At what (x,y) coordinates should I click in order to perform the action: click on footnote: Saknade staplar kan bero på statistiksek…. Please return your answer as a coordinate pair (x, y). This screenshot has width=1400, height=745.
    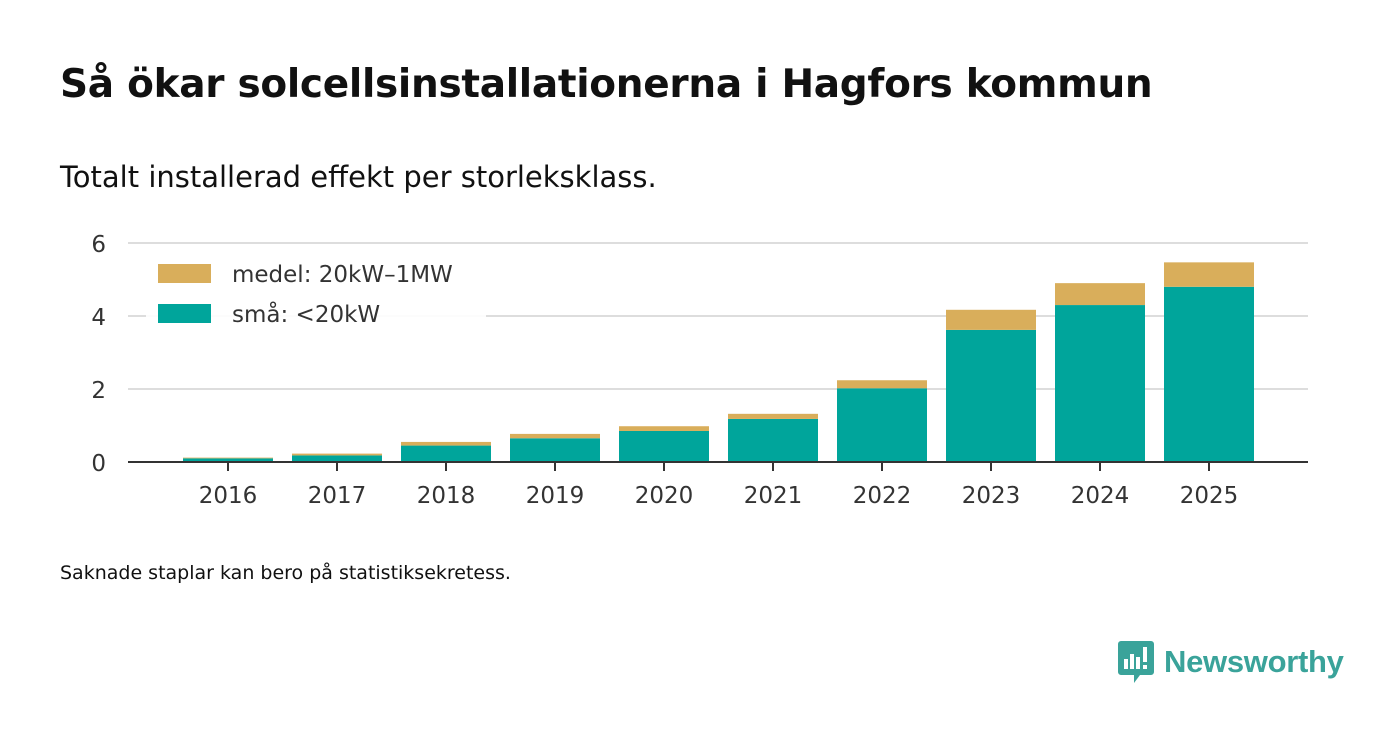
    Looking at the image, I should click on (285, 573).